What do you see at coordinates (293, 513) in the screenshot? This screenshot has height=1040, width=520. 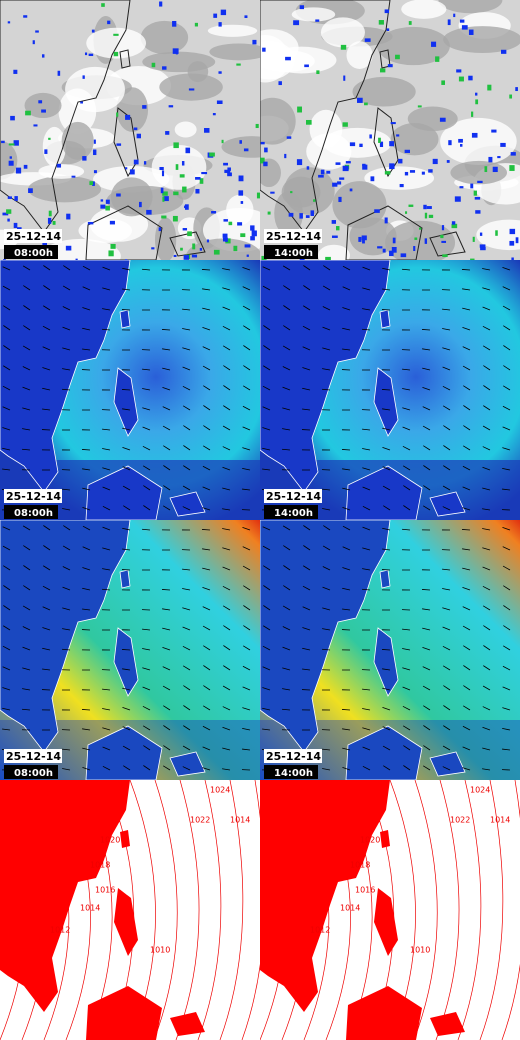 I see `time-label: 14:00h` at bounding box center [293, 513].